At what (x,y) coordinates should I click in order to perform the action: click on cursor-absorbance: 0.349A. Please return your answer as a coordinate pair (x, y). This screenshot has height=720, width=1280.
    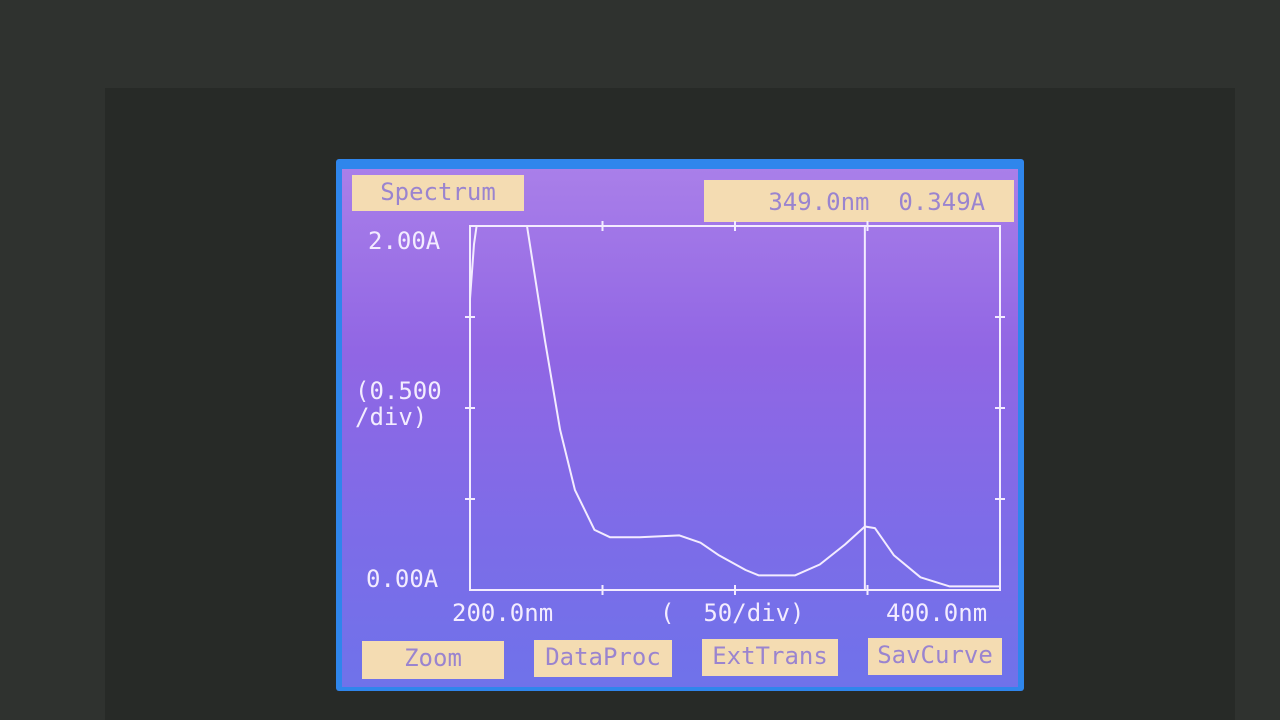
    Looking at the image, I should click on (942, 202).